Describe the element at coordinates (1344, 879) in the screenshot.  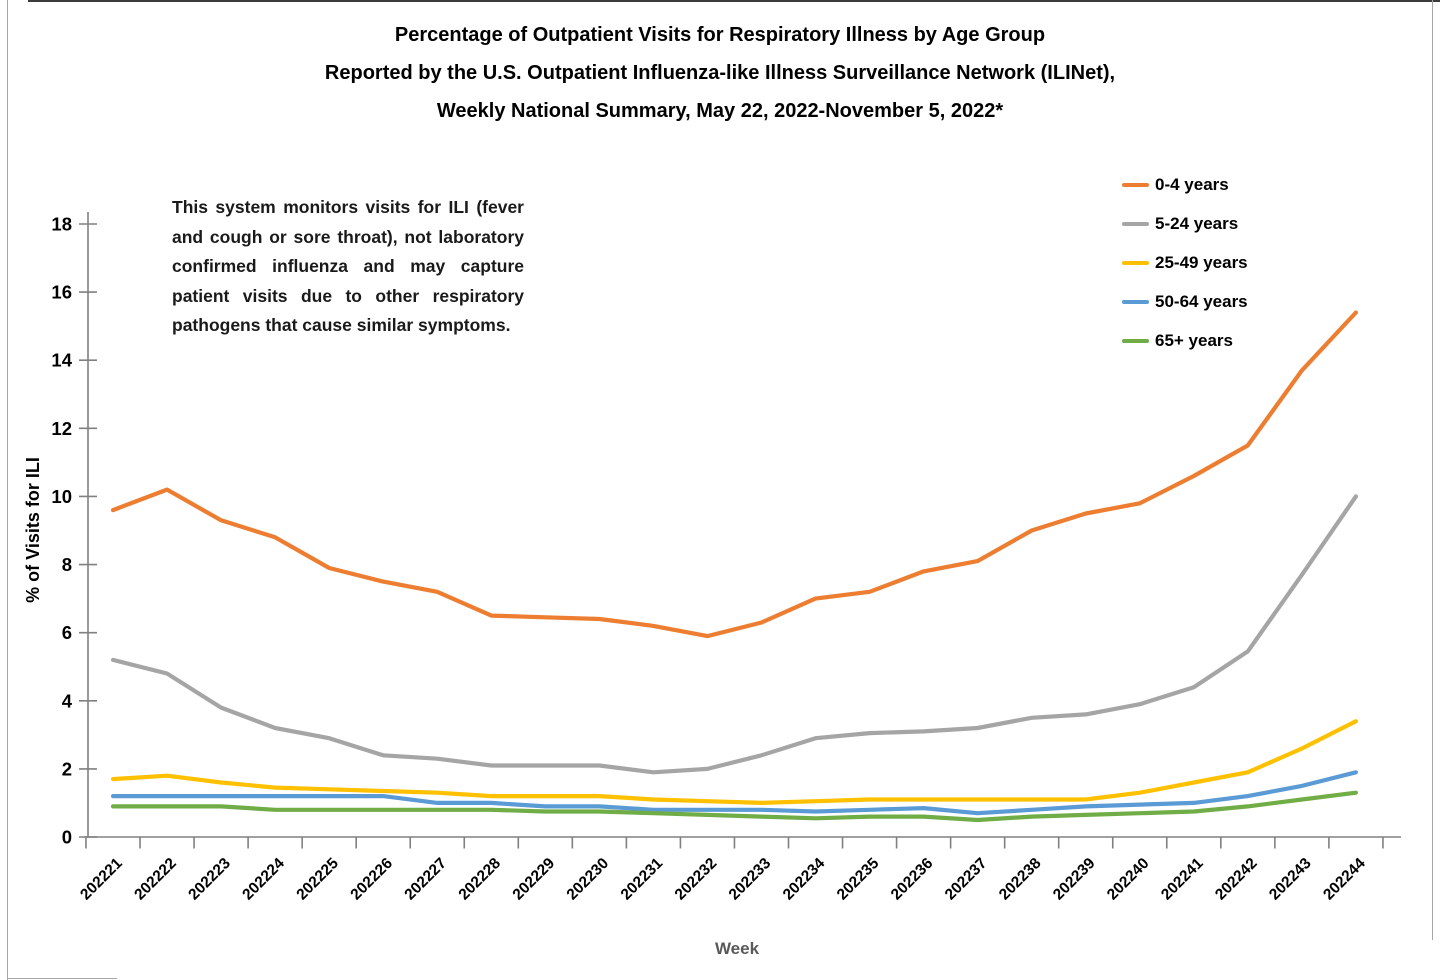
I see `x-tick-label: 202244` at that location.